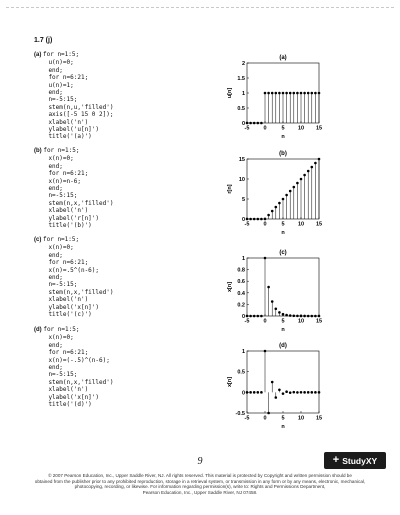  What do you see at coordinates (282, 253) in the screenshot?
I see `chart-title: (c)` at bounding box center [282, 253].